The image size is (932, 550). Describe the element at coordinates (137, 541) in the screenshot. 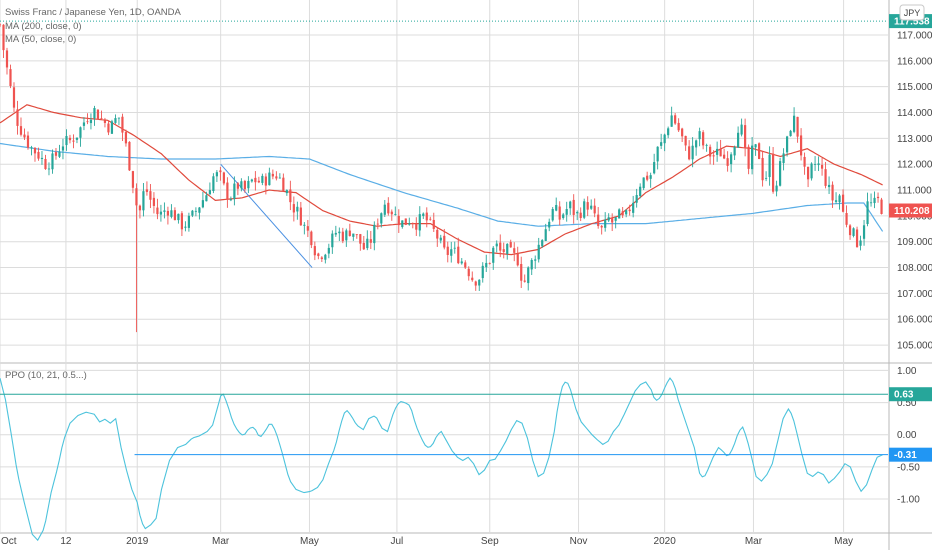

I see `time-tick-label: 2019` at that location.